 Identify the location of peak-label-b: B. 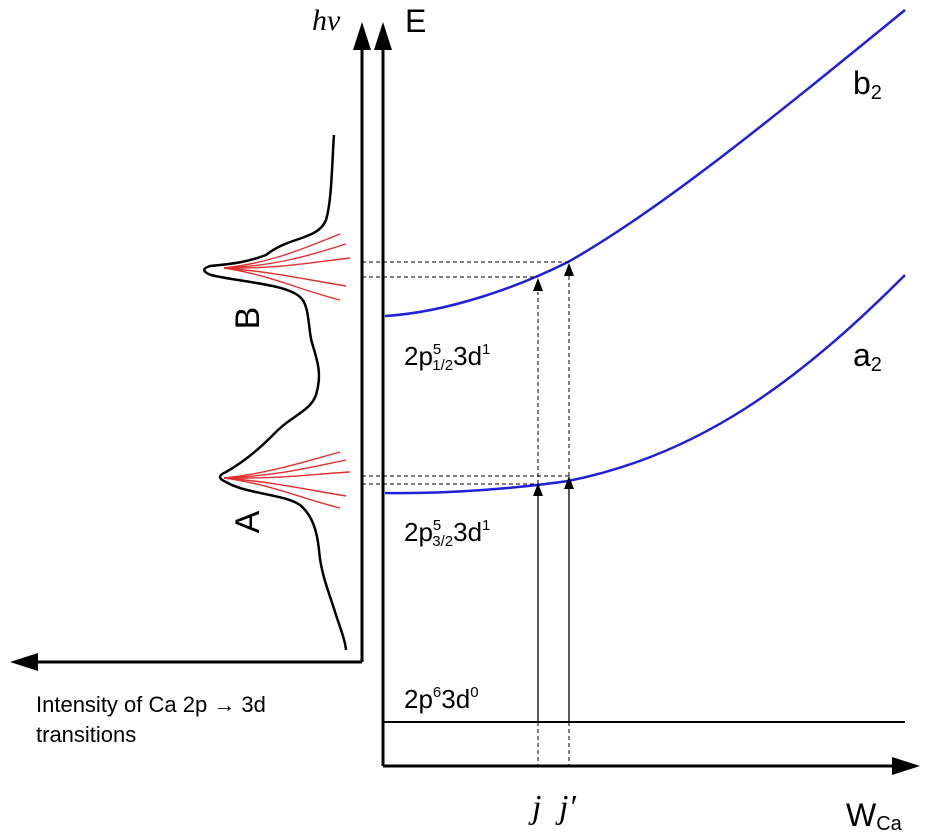
(248, 318).